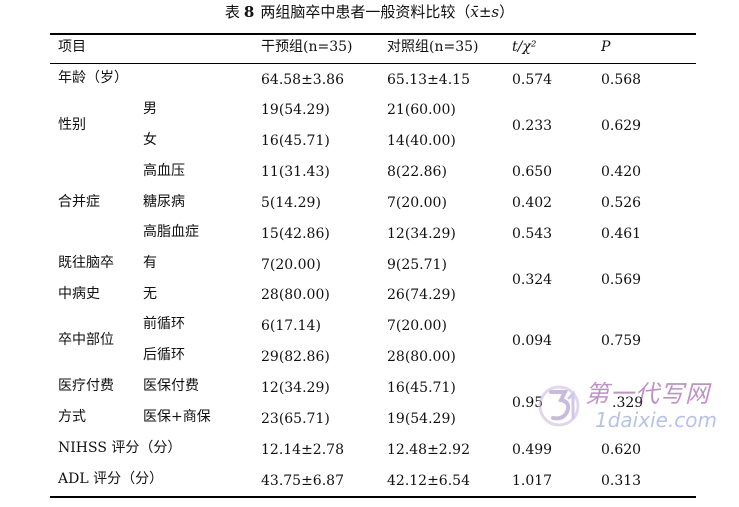  What do you see at coordinates (295, 388) in the screenshot?
I see `row-payment-insurance-intervention: 12(34.29)` at bounding box center [295, 388].